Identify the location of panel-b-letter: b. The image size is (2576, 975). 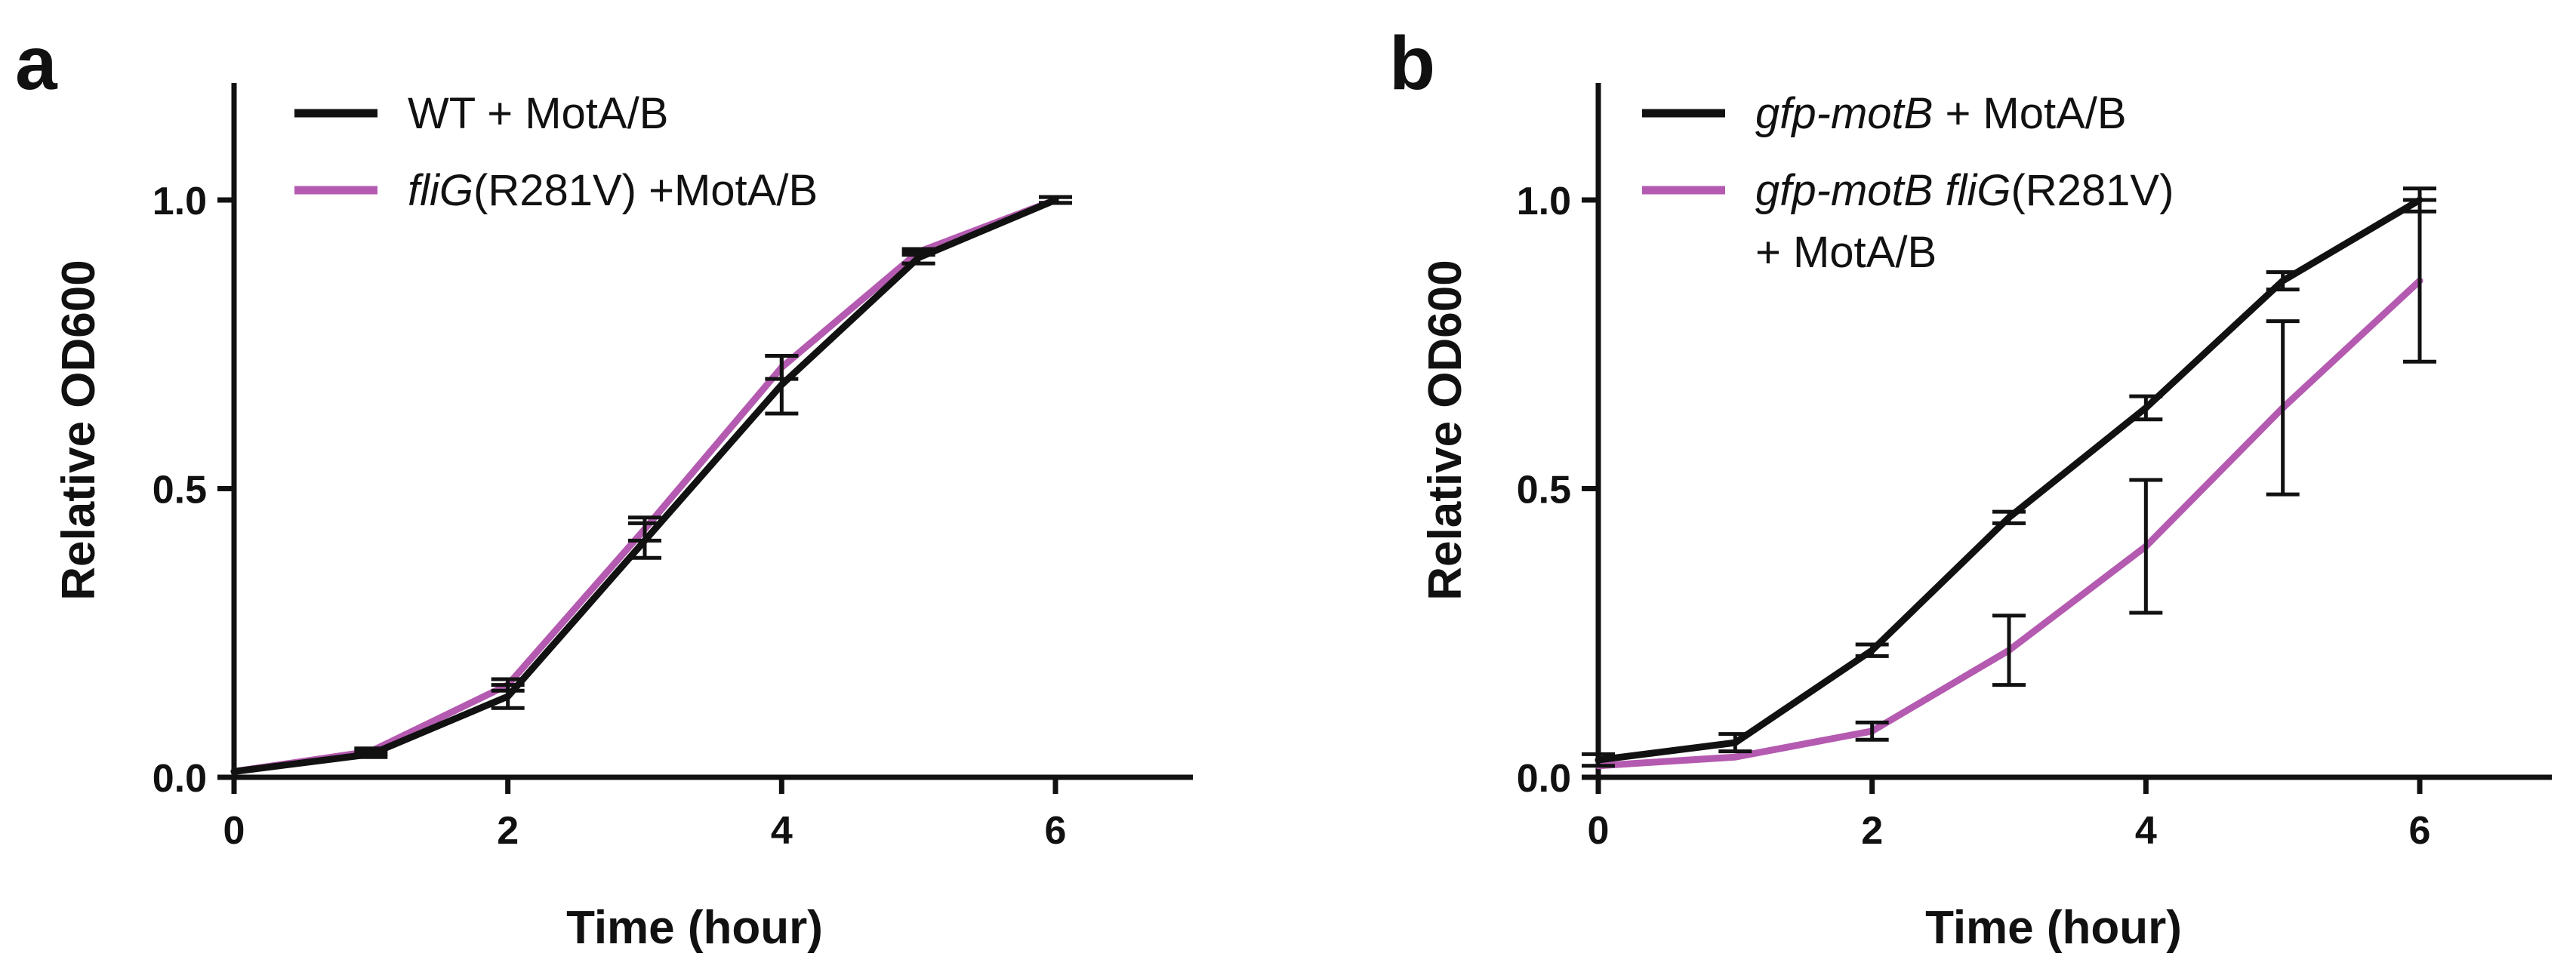
(1412, 64).